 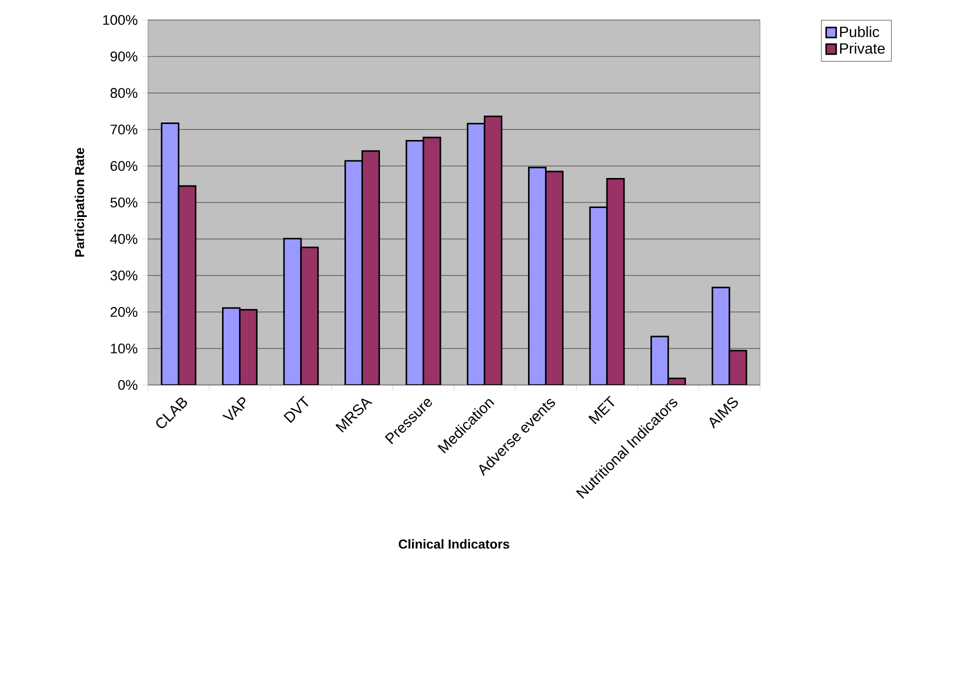 What do you see at coordinates (124, 203) in the screenshot?
I see `y-tick-label: 50%` at bounding box center [124, 203].